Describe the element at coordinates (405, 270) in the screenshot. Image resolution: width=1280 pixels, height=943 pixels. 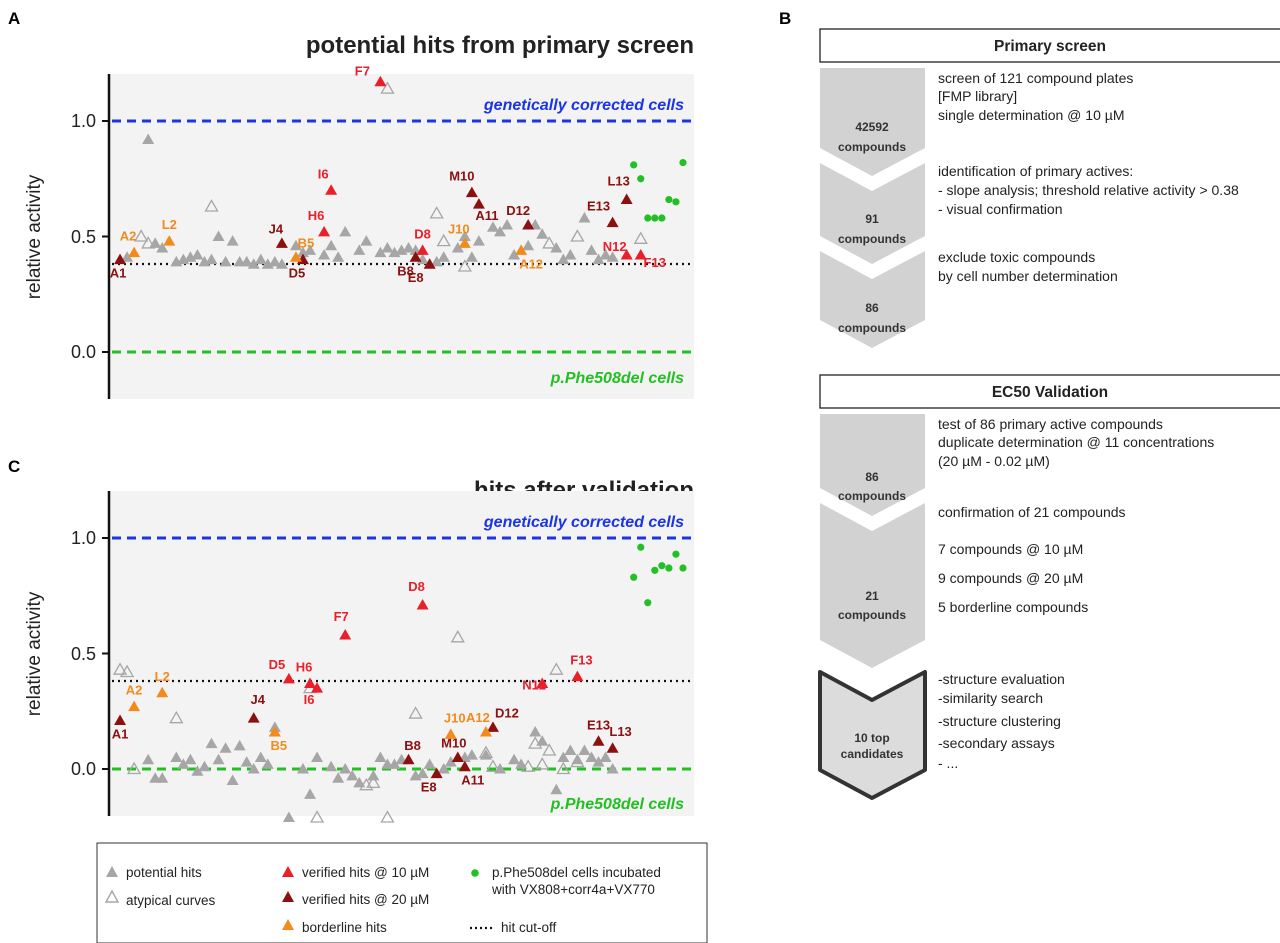
I see `panel-a-hit-label-b8: B8` at that location.